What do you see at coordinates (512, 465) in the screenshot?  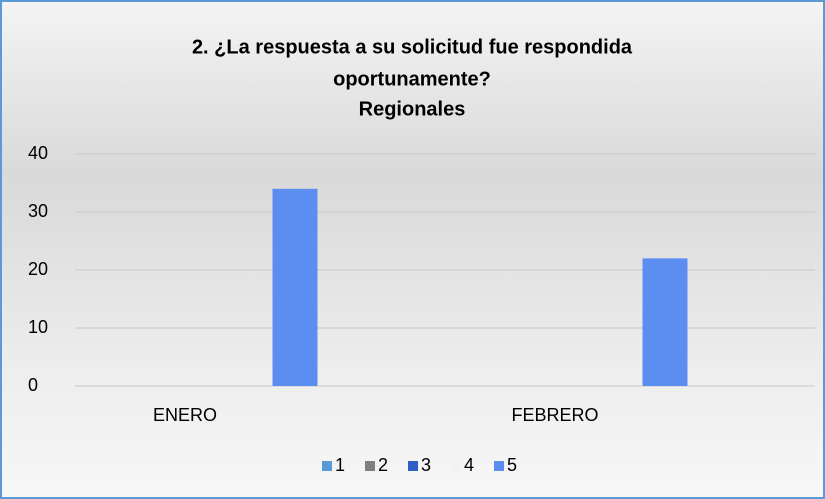 I see `legend-label: 5` at bounding box center [512, 465].